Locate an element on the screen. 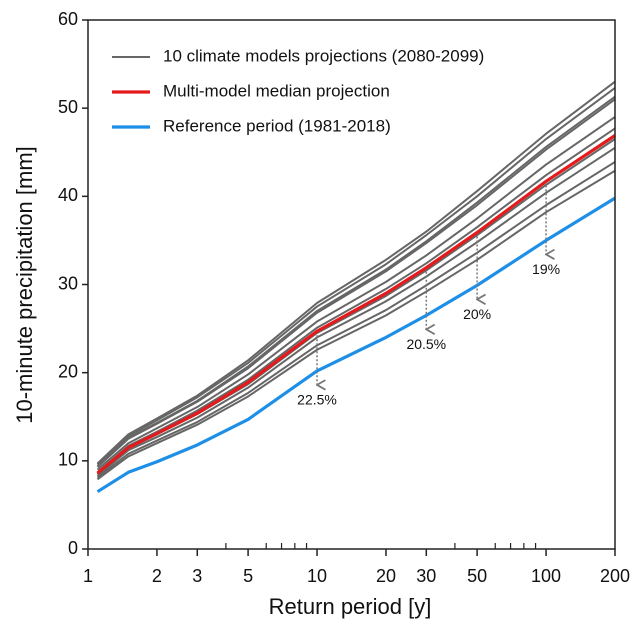 This screenshot has width=633, height=624. annotation-text: 19% is located at coordinates (546, 269).